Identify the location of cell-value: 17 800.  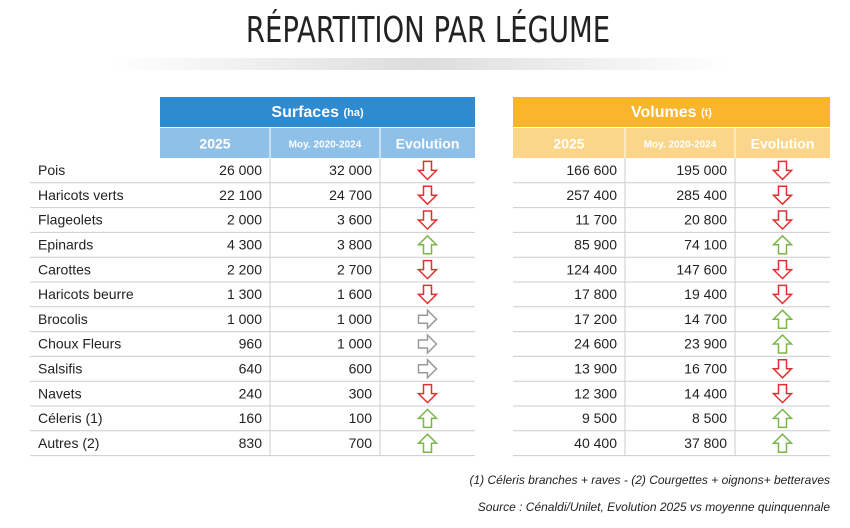
(595, 294).